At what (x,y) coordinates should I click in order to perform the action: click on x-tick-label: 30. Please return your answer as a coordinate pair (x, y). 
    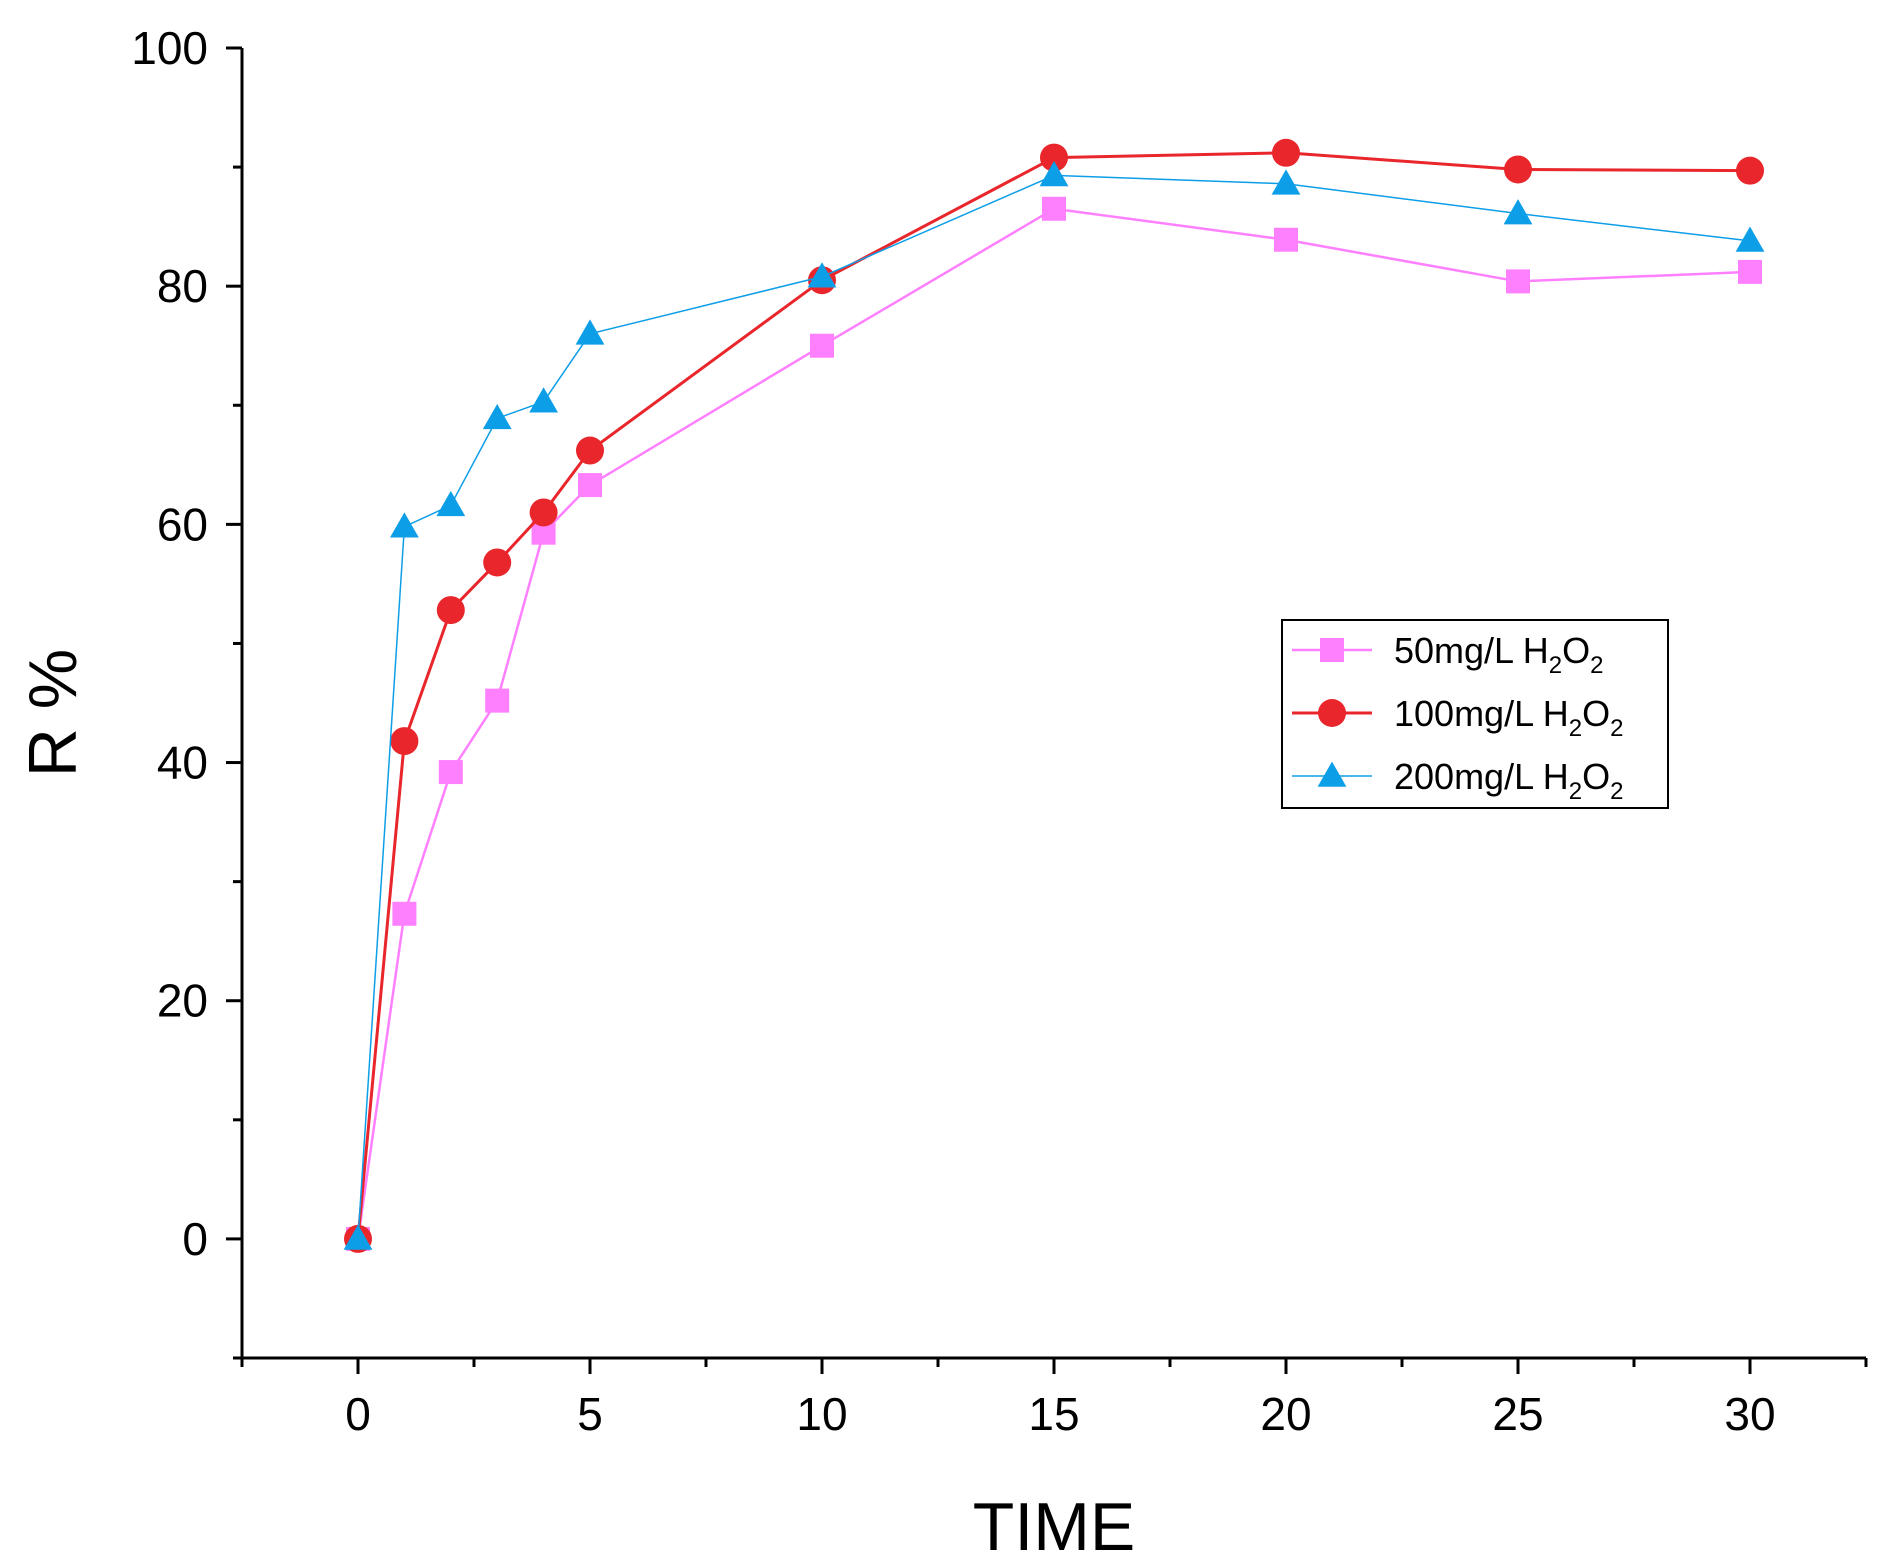
    Looking at the image, I should click on (1749, 1414).